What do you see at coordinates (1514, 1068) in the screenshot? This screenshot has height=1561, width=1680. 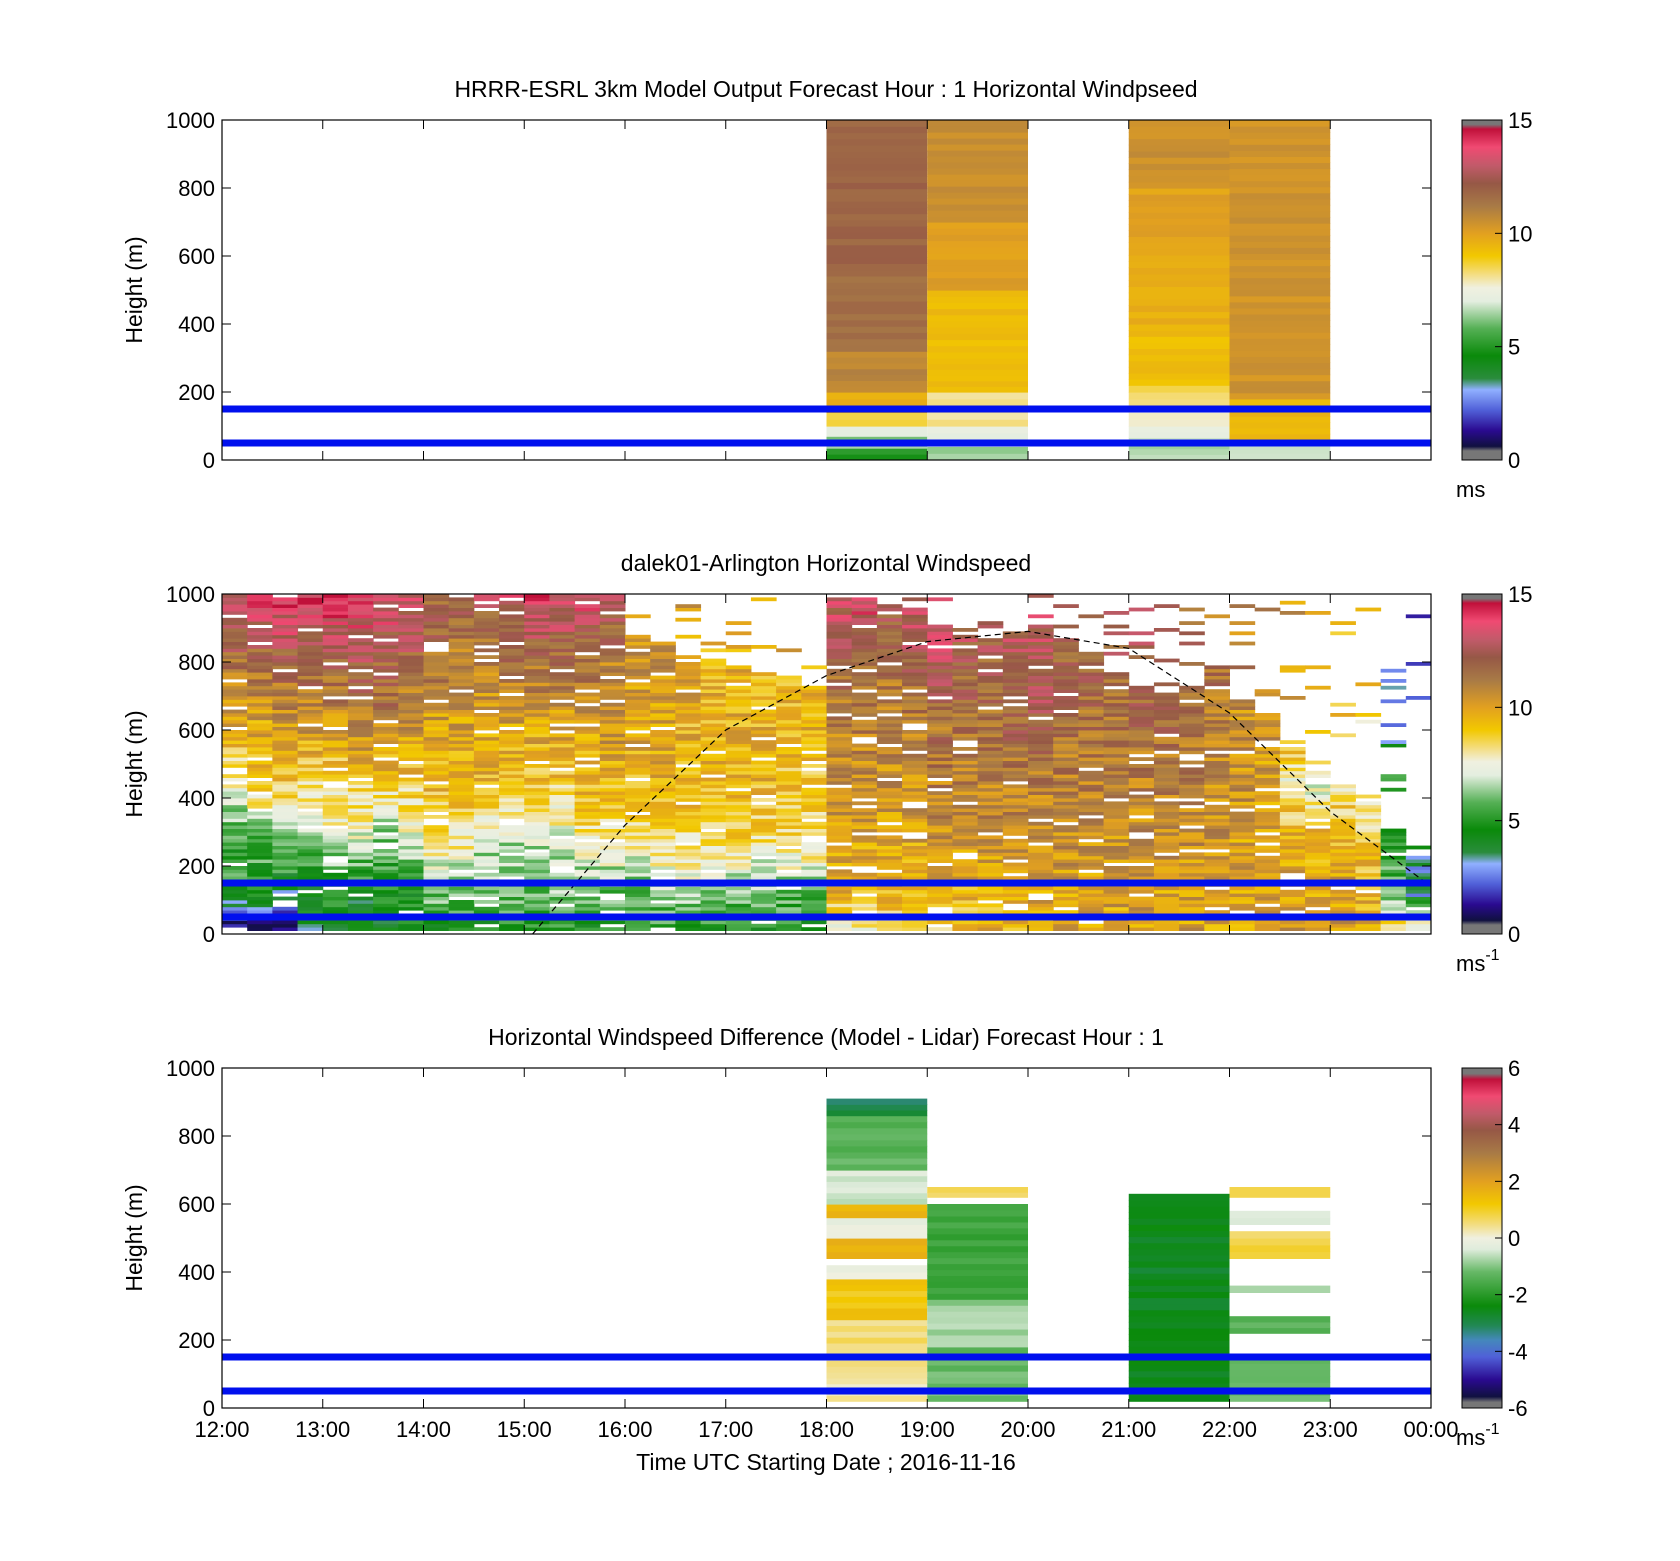 I see `colorbar-tick-label: 6` at bounding box center [1514, 1068].